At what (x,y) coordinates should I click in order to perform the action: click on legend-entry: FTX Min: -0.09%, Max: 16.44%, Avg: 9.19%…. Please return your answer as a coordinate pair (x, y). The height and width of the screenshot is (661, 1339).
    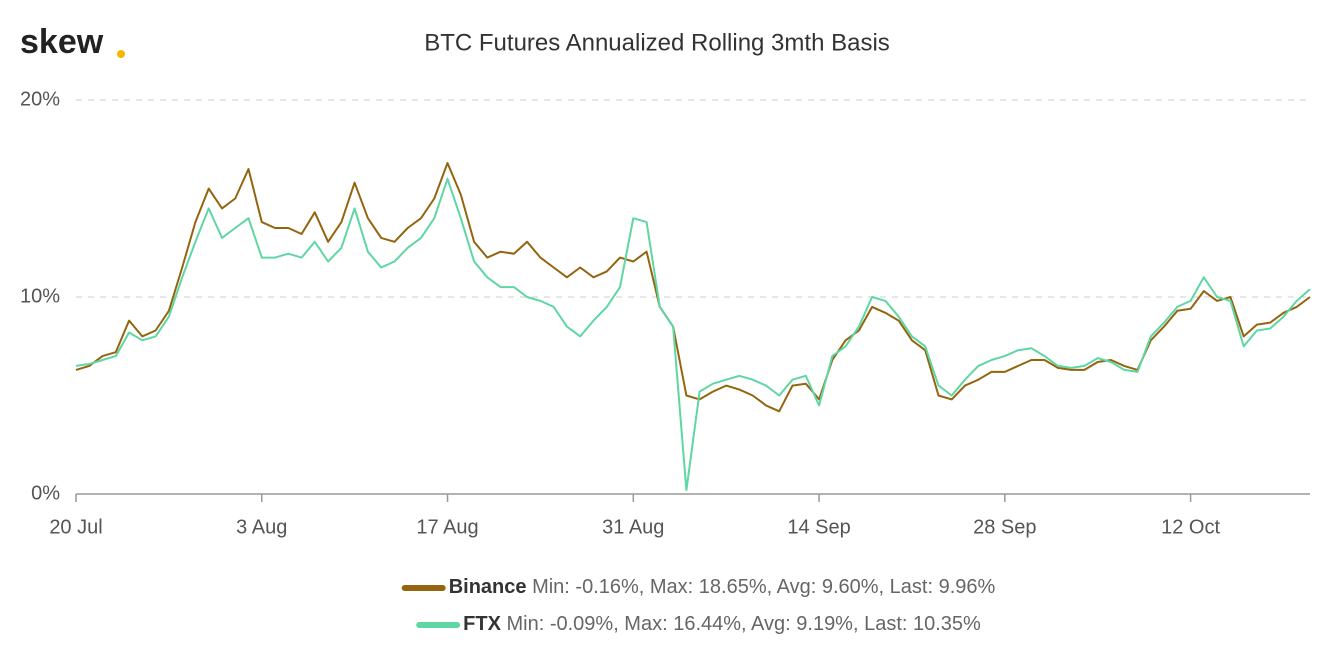
    Looking at the image, I should click on (722, 624).